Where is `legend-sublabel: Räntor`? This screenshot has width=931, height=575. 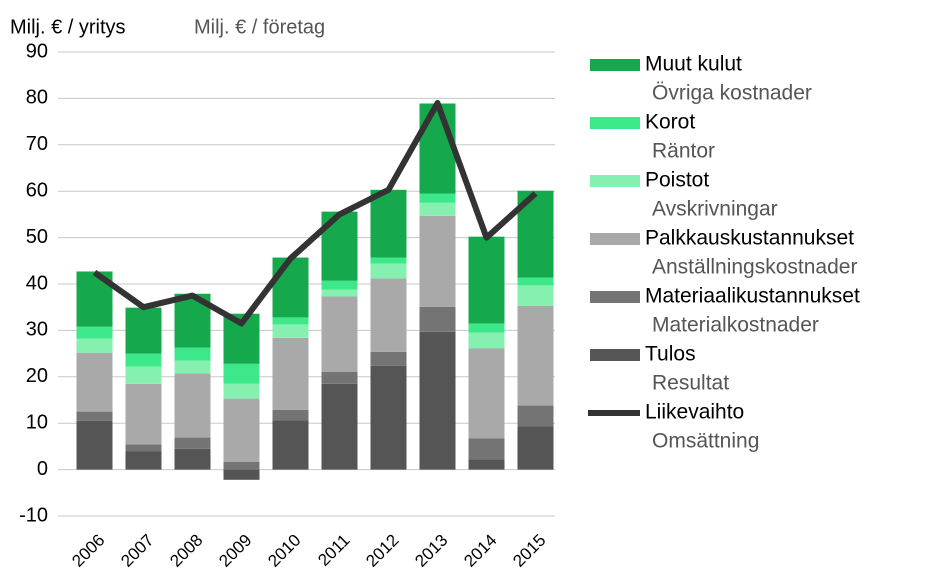 legend-sublabel: Räntor is located at coordinates (683, 151).